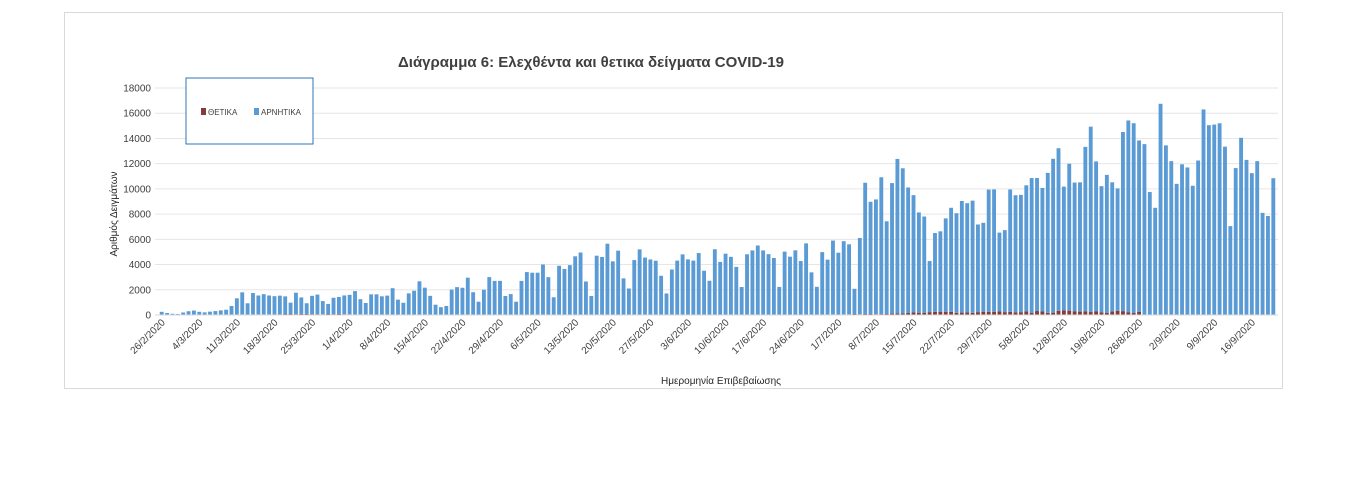  I want to click on x-tick-label: 15/7/2020, so click(900, 337).